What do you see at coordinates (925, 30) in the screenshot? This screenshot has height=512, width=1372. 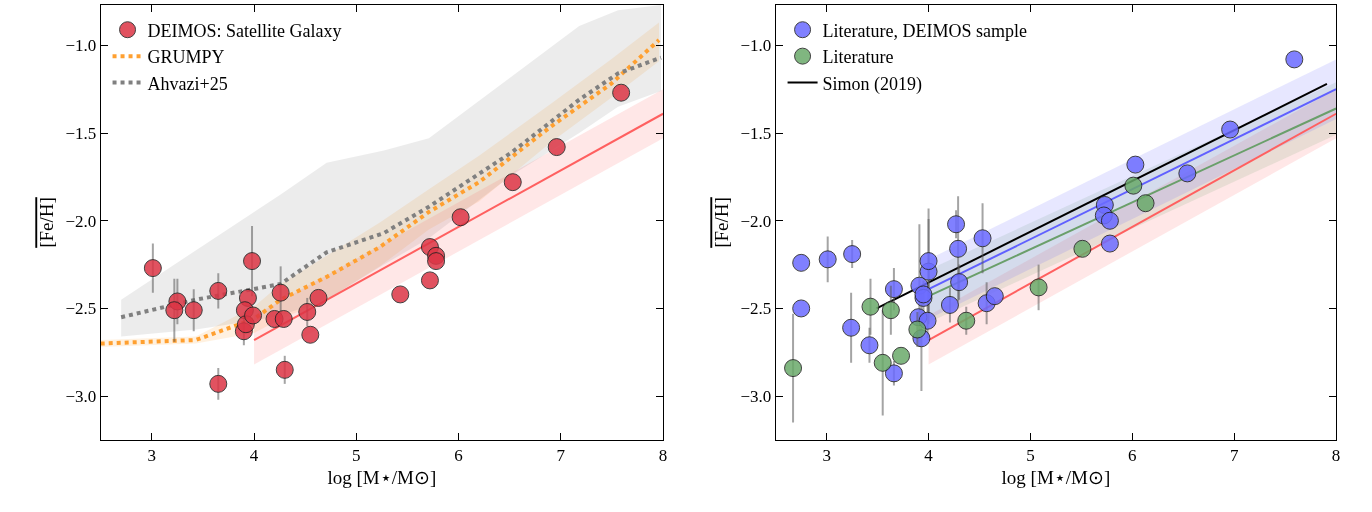 I see `legend-label: Literature, DEIMOS sample` at bounding box center [925, 30].